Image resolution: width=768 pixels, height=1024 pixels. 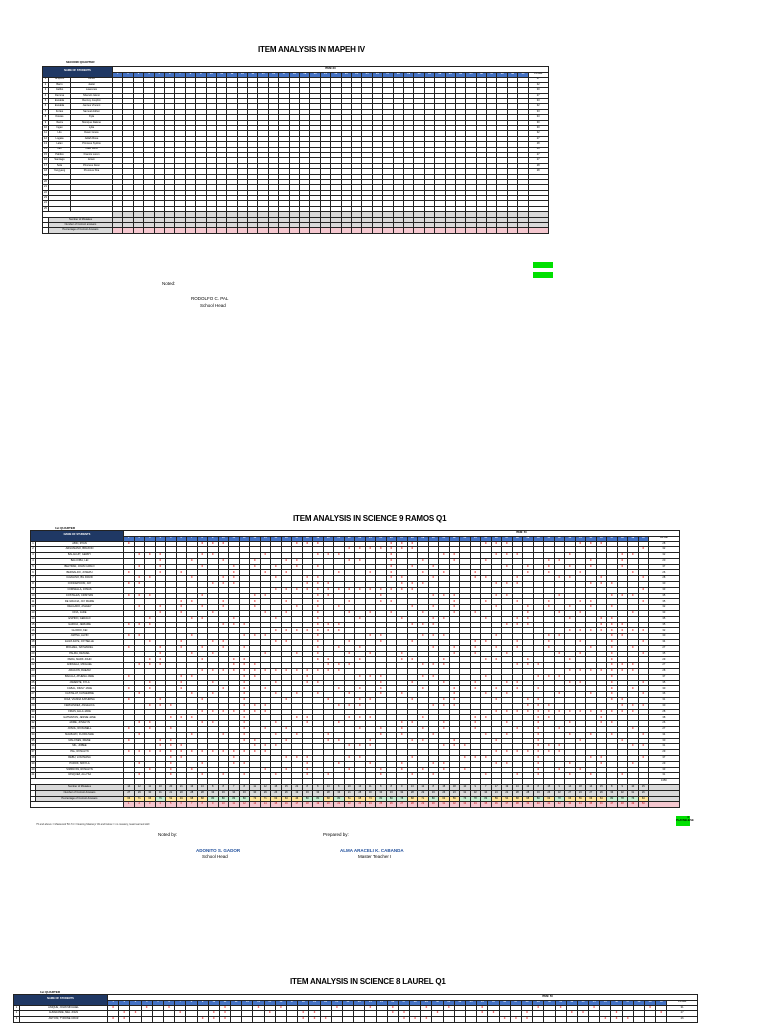 What do you see at coordinates (65, 528) in the screenshot?
I see `section2-quarter: 1st QUARTER` at bounding box center [65, 528].